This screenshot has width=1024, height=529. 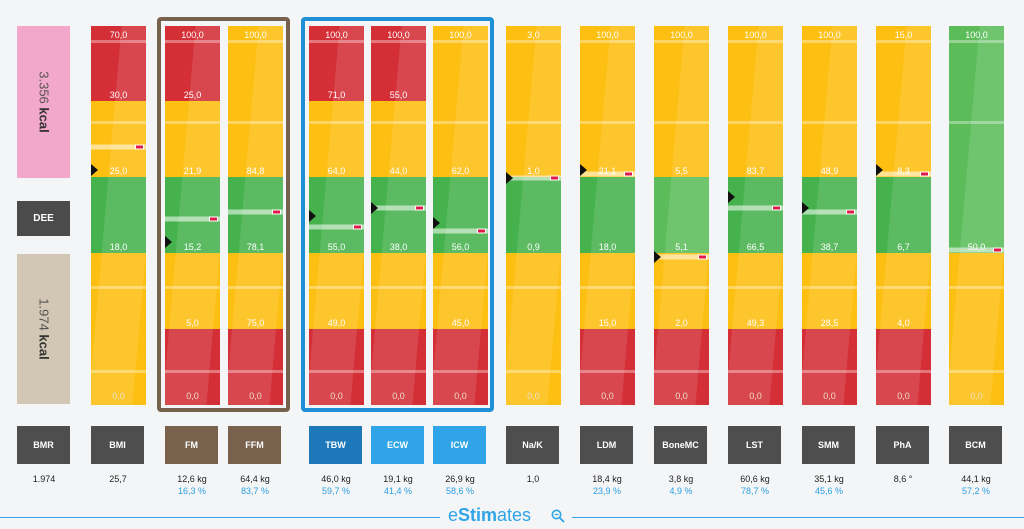 What do you see at coordinates (336, 95) in the screenshot?
I see `bar-threshold-label: 71,0` at bounding box center [336, 95].